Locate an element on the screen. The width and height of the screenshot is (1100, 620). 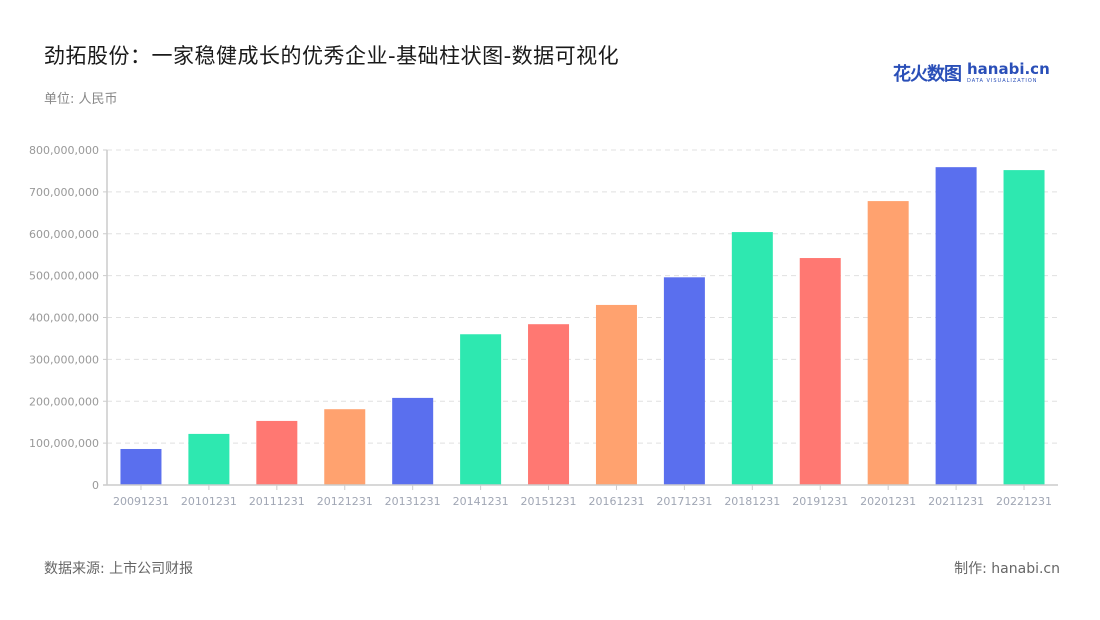
x-tick-label: 20201231 is located at coordinates (888, 501).